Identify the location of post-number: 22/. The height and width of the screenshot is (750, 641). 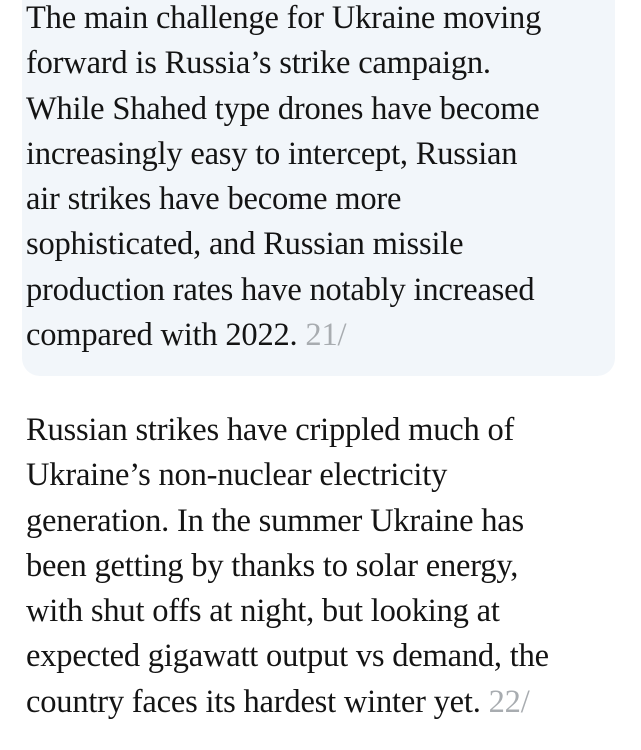
(509, 701).